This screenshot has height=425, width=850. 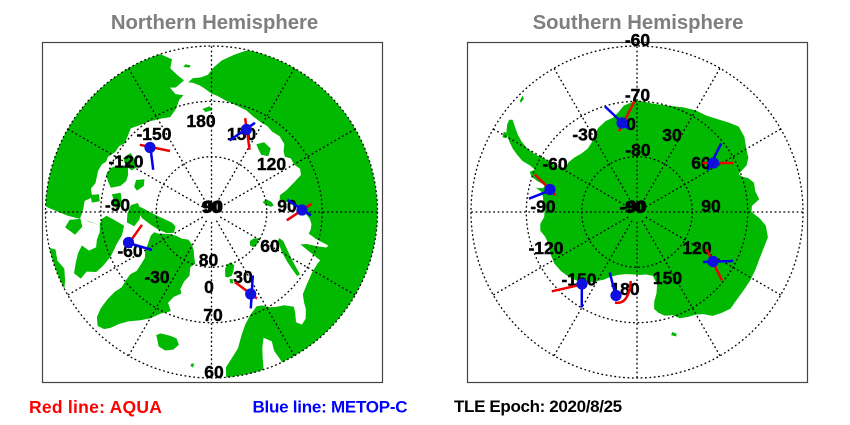 What do you see at coordinates (209, 260) in the screenshot?
I see `svg-text: 80` at bounding box center [209, 260].